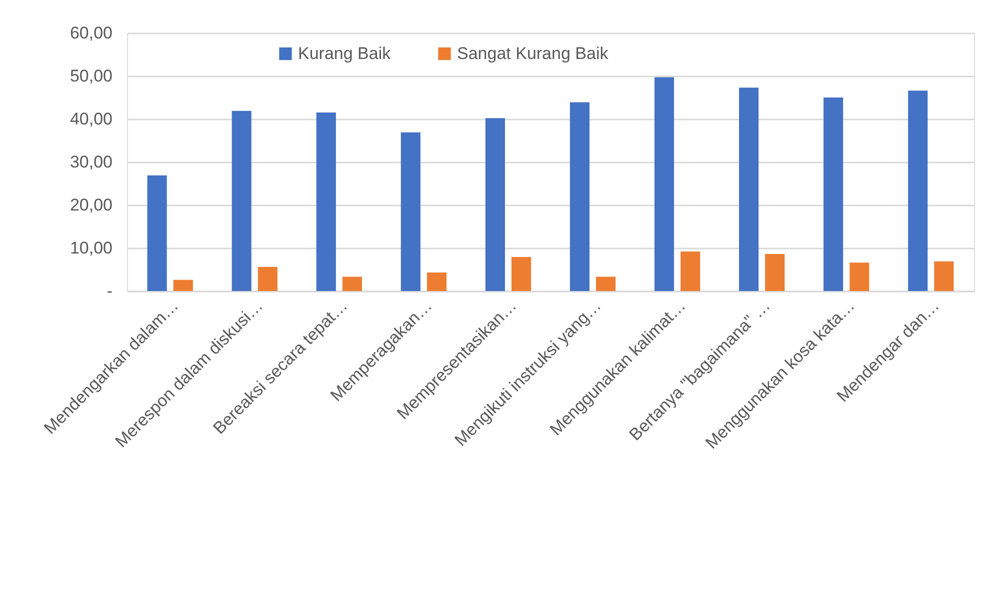 Image resolution: width=984 pixels, height=609 pixels. Describe the element at coordinates (91, 76) in the screenshot. I see `y-tick-label: 50,00` at that location.